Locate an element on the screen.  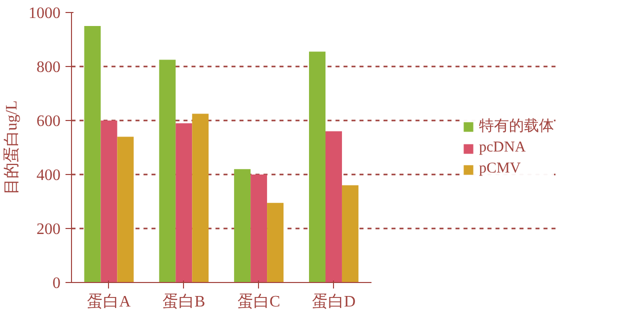
x-tick-label: 蛋白B is located at coordinates (184, 302).